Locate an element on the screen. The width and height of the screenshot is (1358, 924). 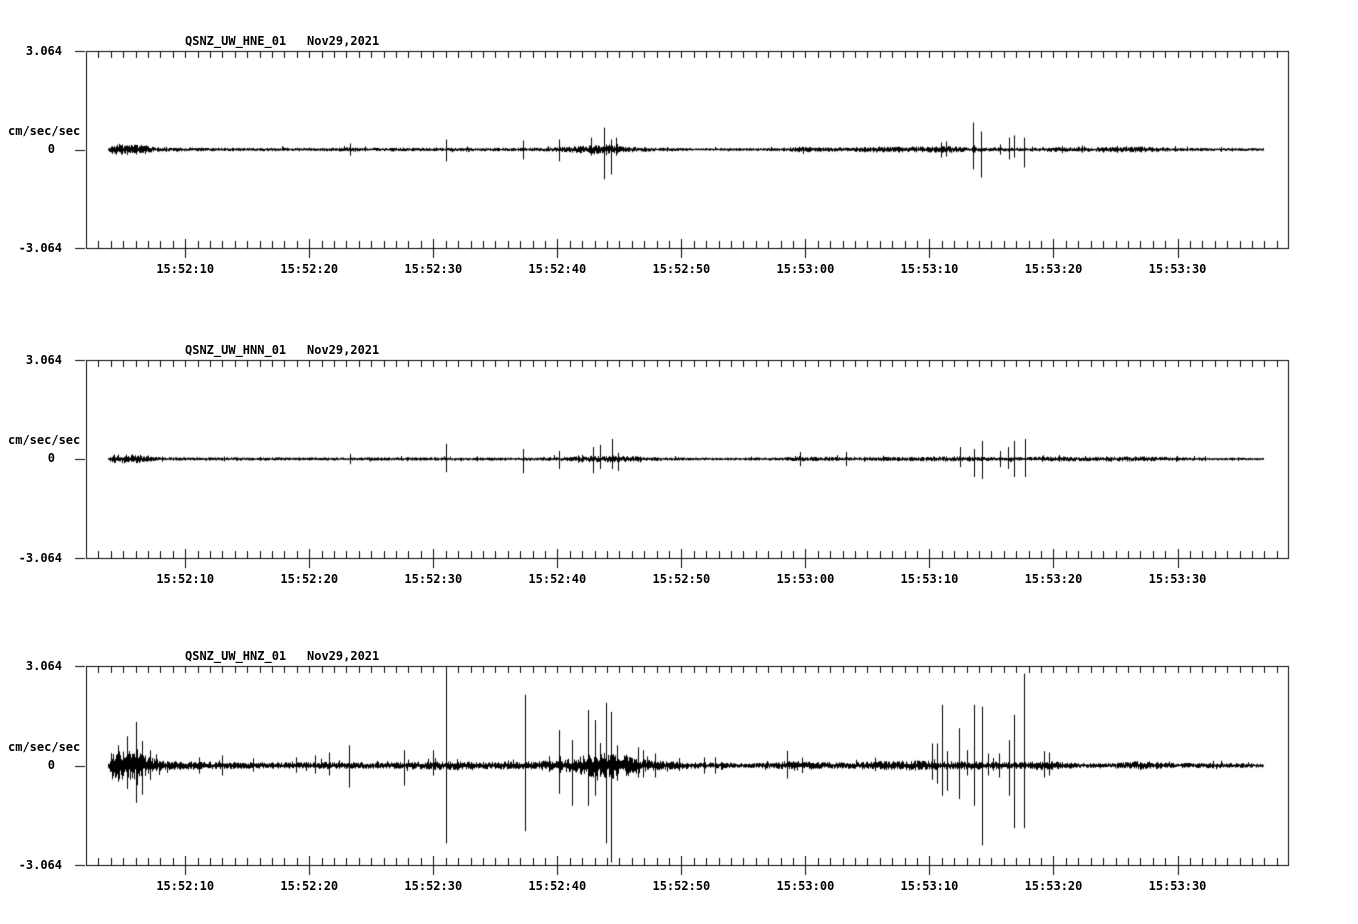
panel-title-station: QSNZ_UW_HNE_01 is located at coordinates (236, 41).